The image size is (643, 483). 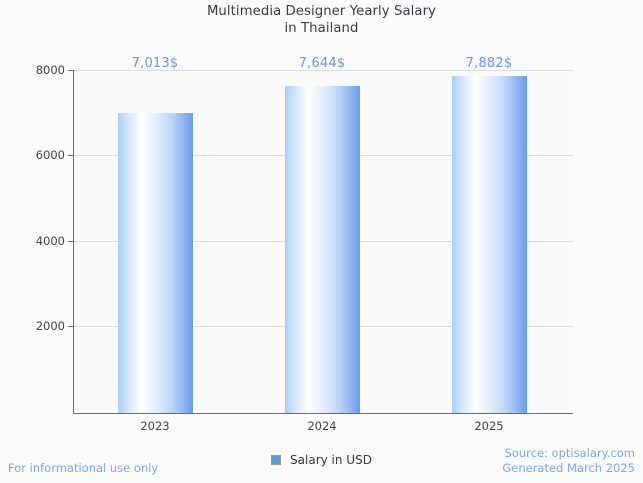 I want to click on chart-legend: Salary in USD, so click(x=321, y=460).